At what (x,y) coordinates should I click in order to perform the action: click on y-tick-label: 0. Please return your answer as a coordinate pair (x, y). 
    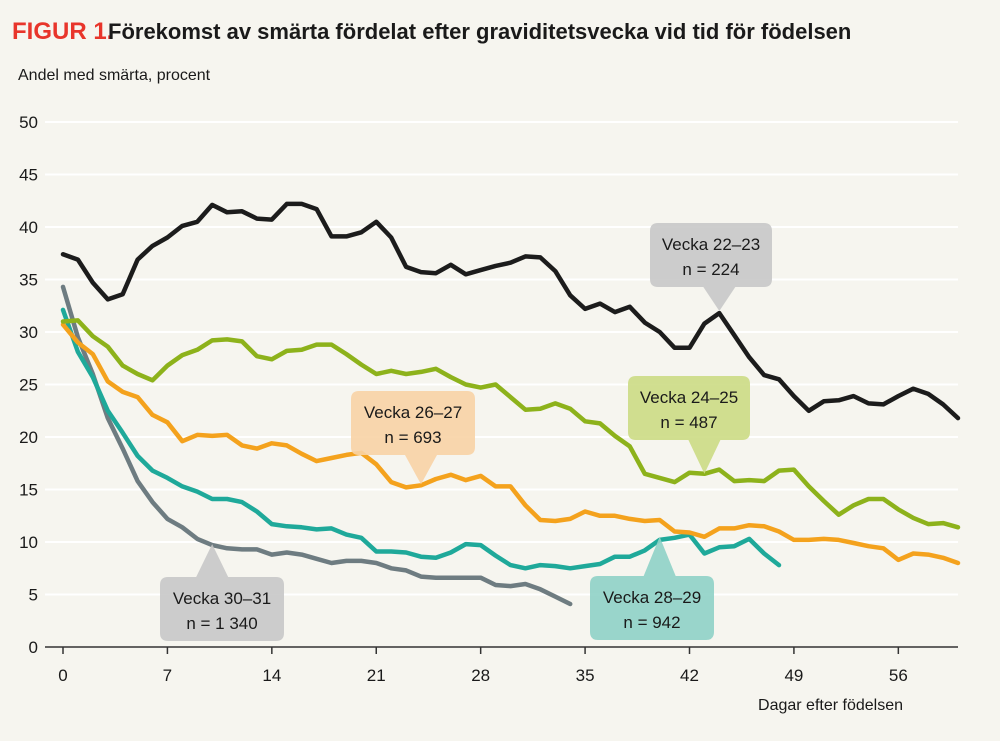
    Looking at the image, I should click on (33, 647).